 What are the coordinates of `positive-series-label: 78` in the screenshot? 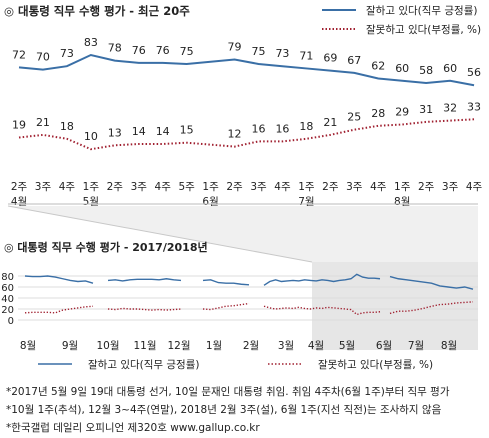 It's located at (115, 48).